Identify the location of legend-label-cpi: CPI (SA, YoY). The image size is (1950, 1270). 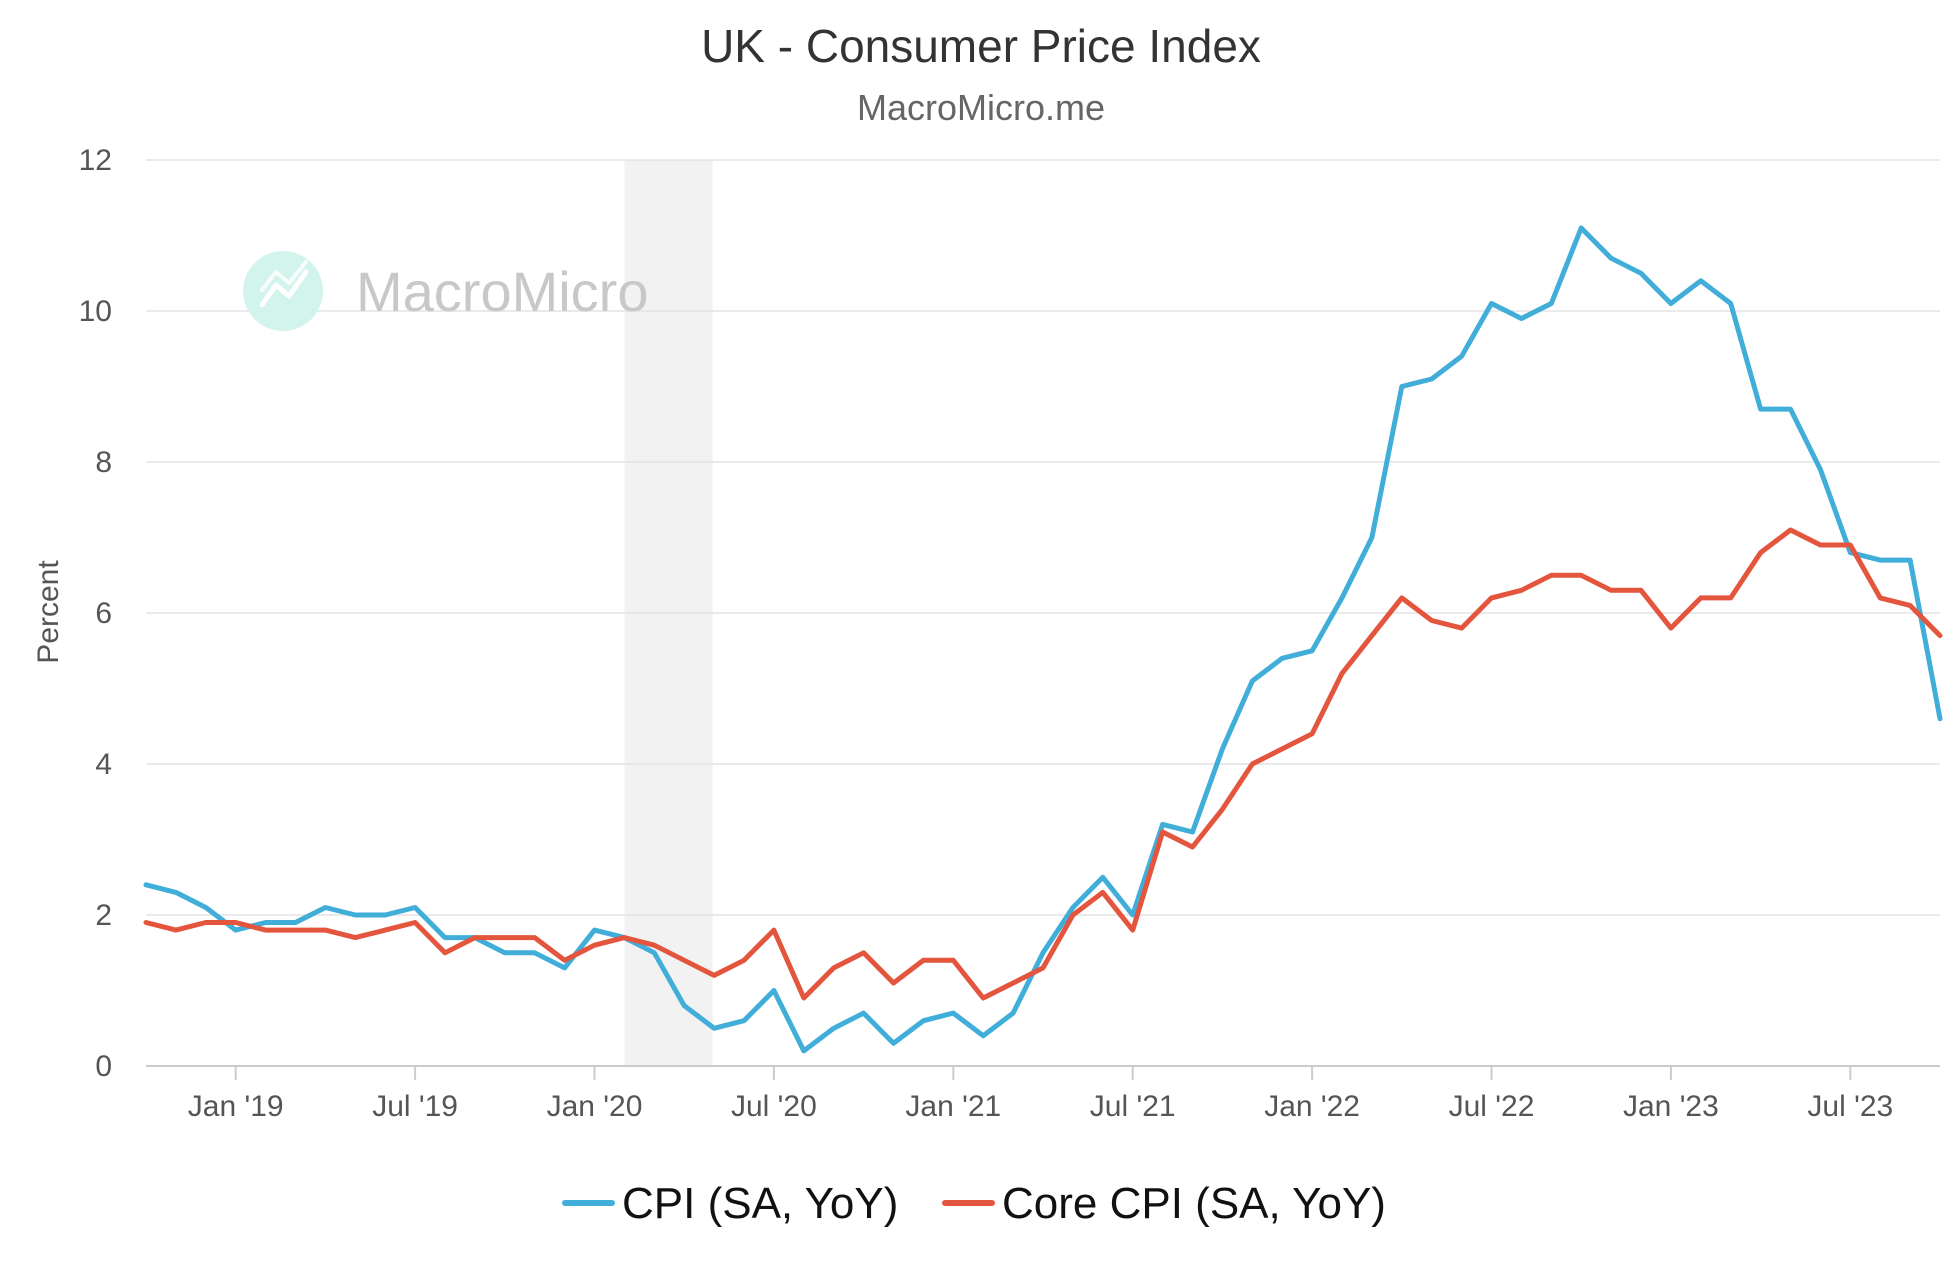
(760, 1203).